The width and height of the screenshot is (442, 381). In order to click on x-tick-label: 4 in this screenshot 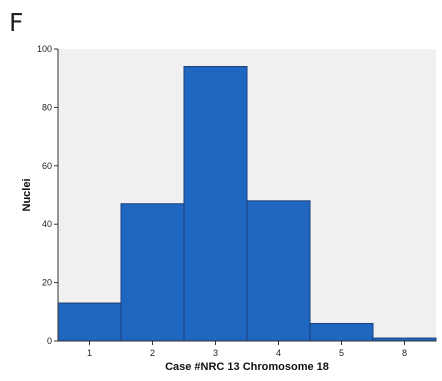, I will do `click(278, 353)`.